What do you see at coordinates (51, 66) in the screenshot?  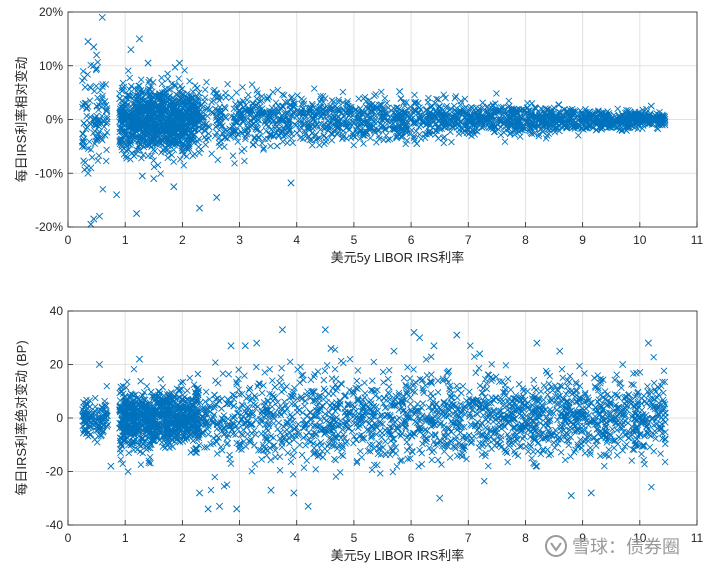 I see `y-tick-label: 10%` at bounding box center [51, 66].